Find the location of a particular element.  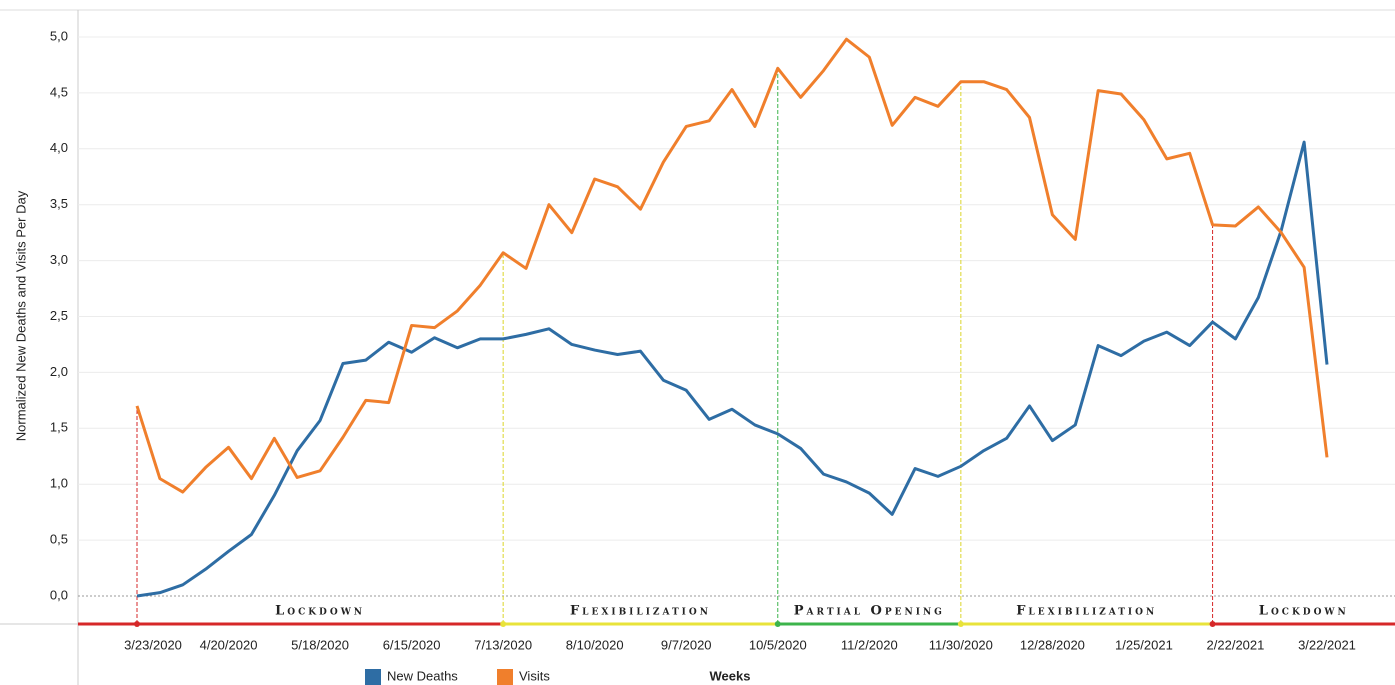

y-tick-label: 3,0 is located at coordinates (59, 259).